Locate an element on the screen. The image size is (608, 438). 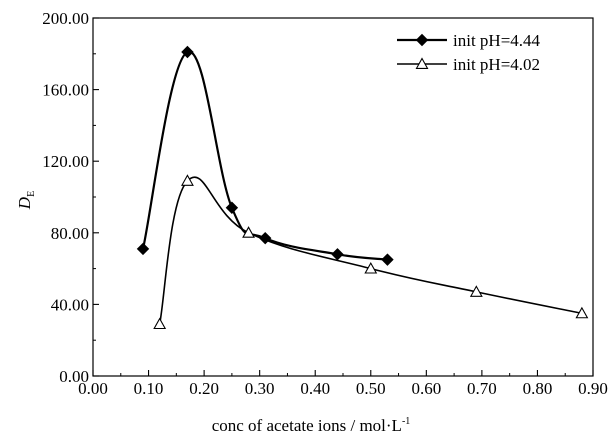
x-tick-label: 0.20 is located at coordinates (204, 388).